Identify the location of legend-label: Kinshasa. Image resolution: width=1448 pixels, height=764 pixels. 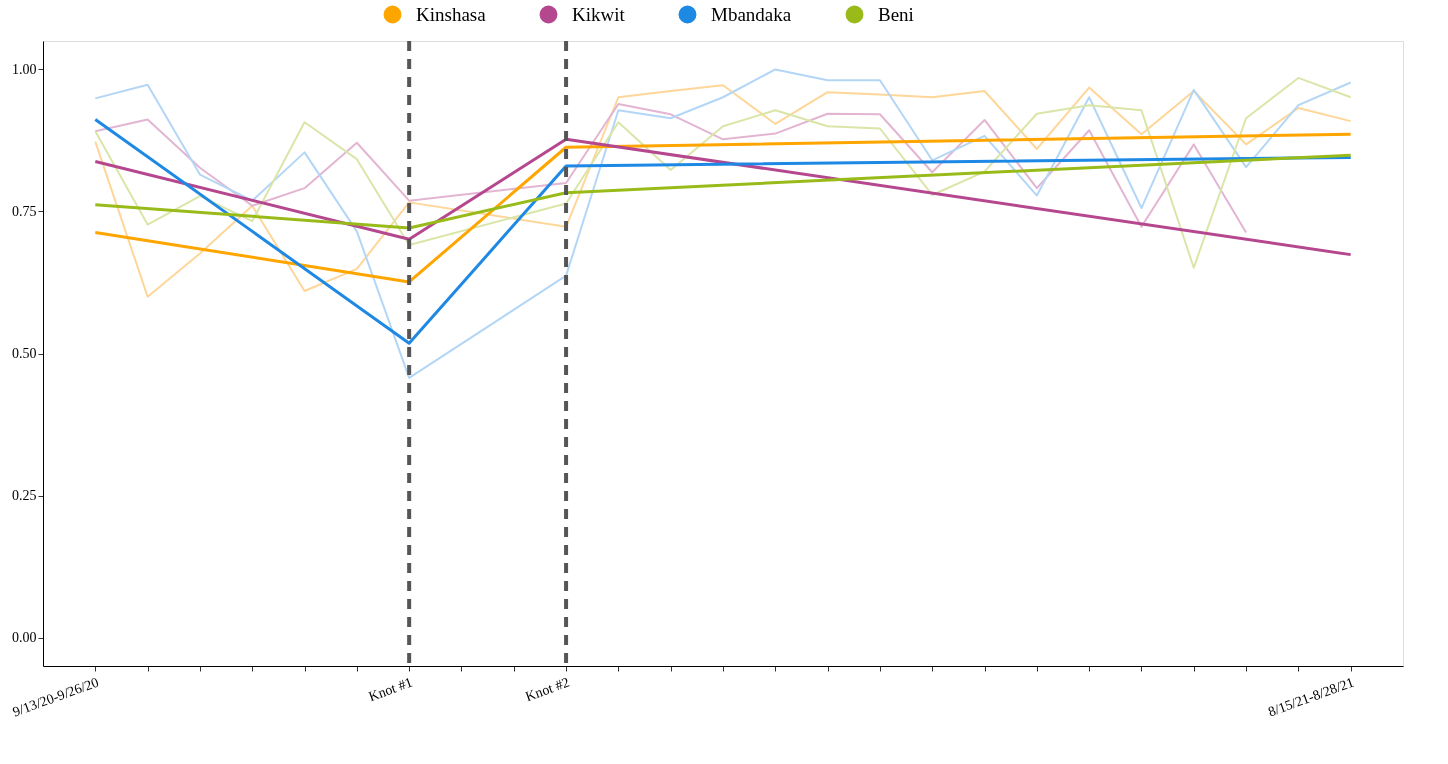
(451, 14).